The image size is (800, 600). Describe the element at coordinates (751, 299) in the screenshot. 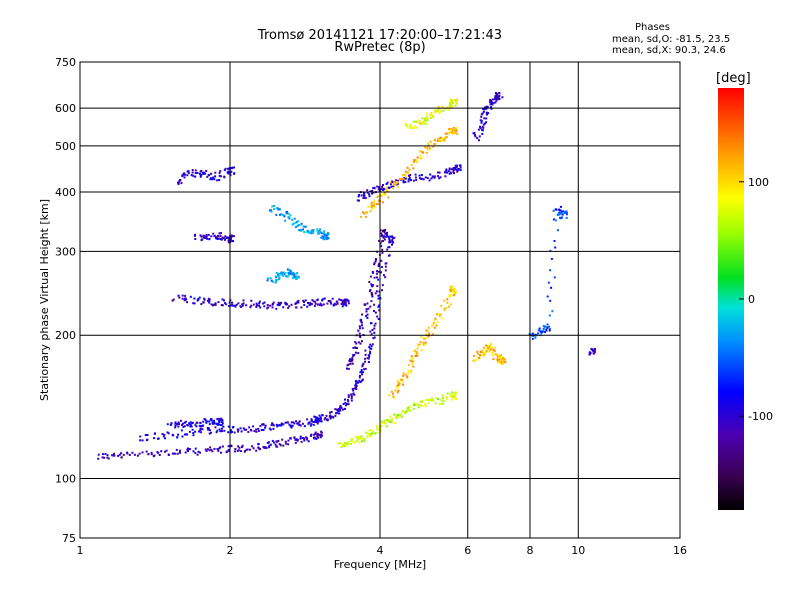

I see `colorbar-tick-label: 0` at that location.